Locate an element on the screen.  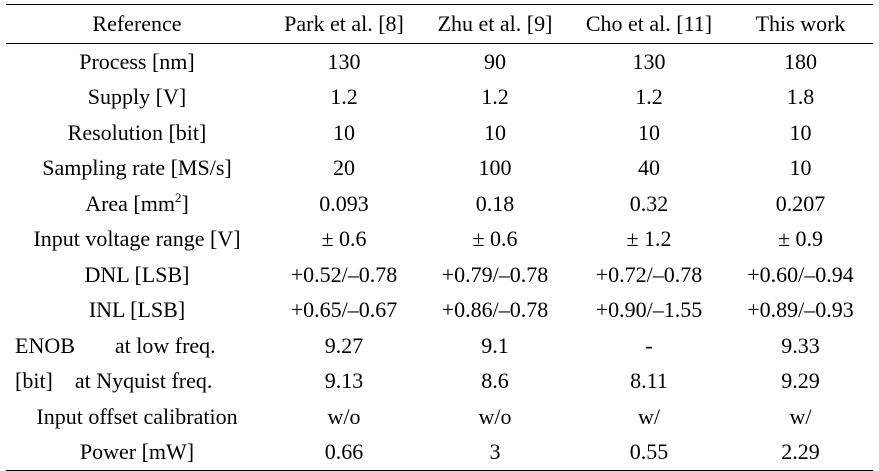
row-label: Process [nm] is located at coordinates (137, 61).